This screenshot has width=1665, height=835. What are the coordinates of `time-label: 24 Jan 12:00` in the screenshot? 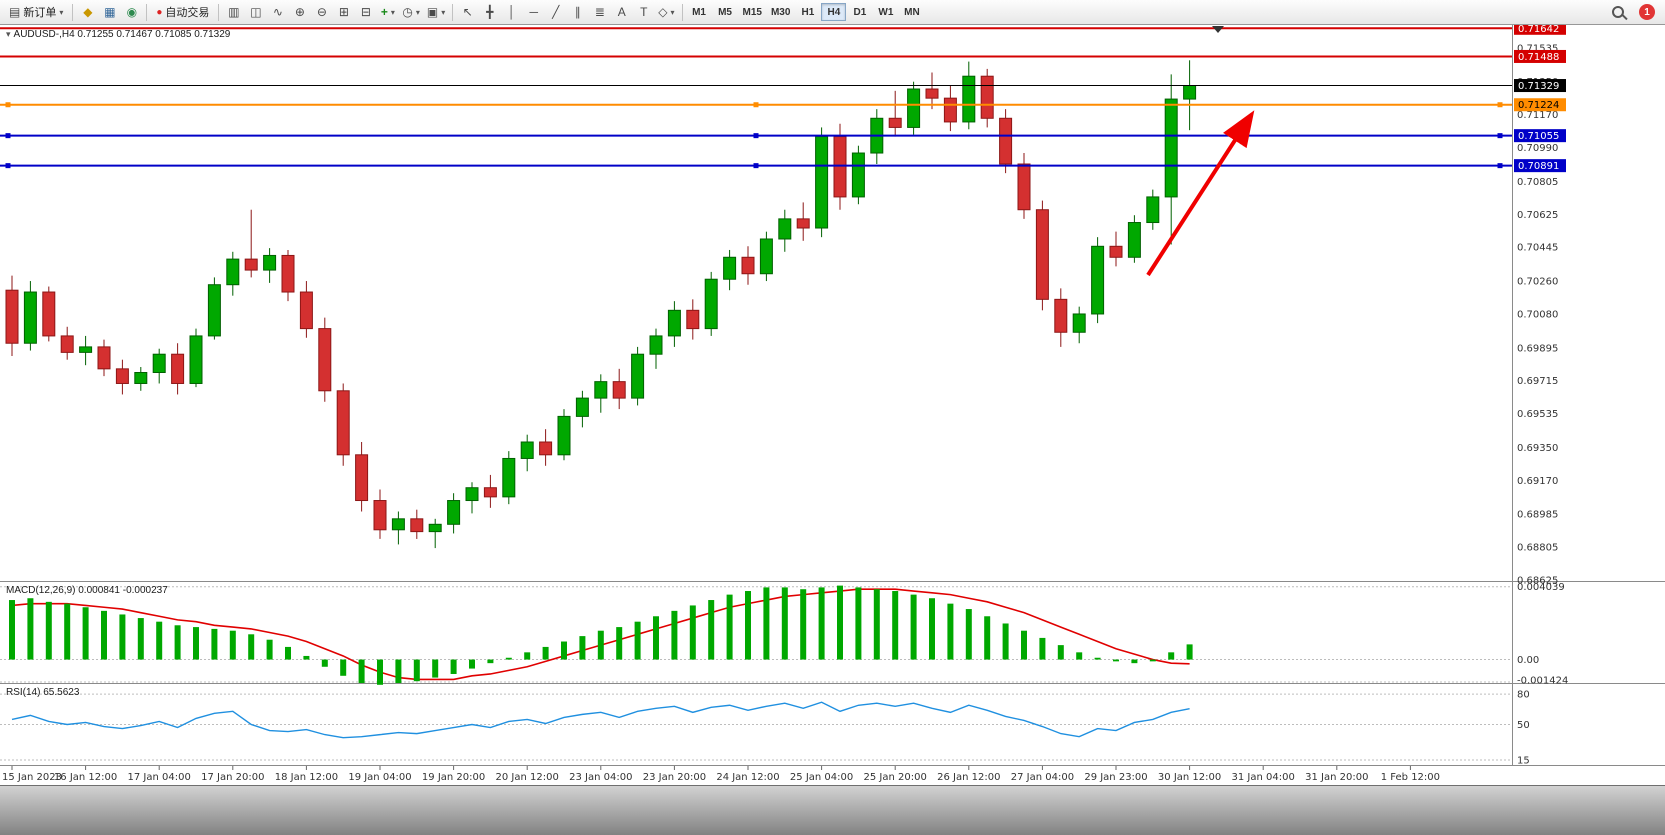 It's located at (747, 777).